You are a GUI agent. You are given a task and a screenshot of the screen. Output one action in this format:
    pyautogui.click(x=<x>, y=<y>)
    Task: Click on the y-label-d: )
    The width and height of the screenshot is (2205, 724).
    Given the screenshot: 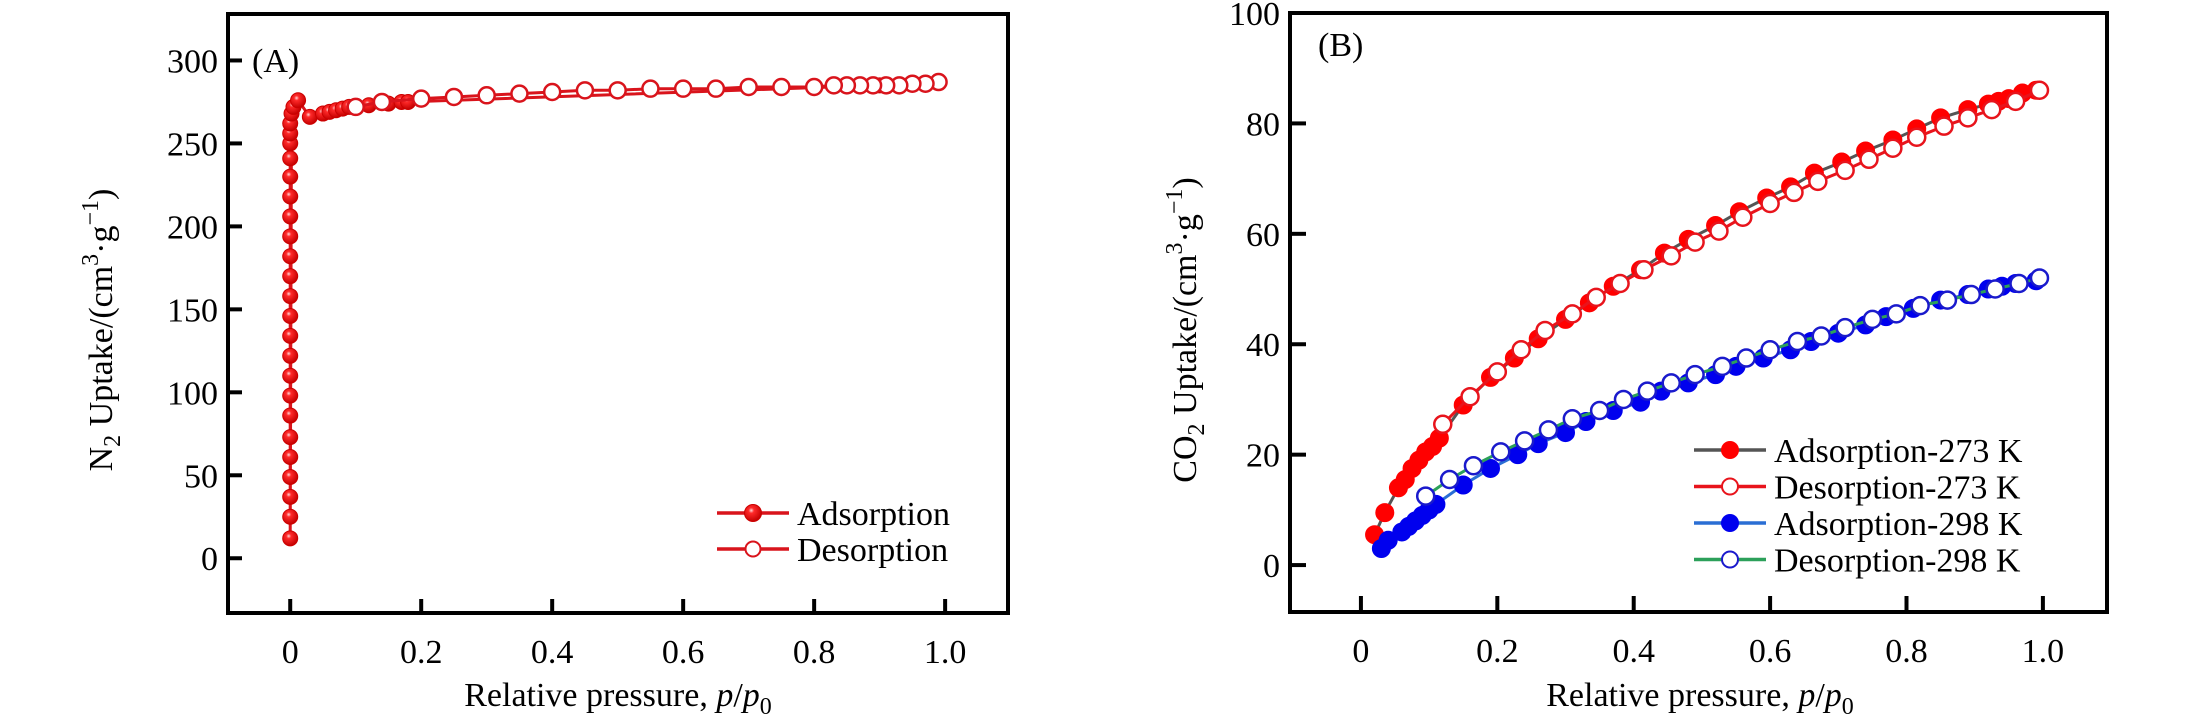 What is the action you would take?
    pyautogui.click(x=101, y=194)
    